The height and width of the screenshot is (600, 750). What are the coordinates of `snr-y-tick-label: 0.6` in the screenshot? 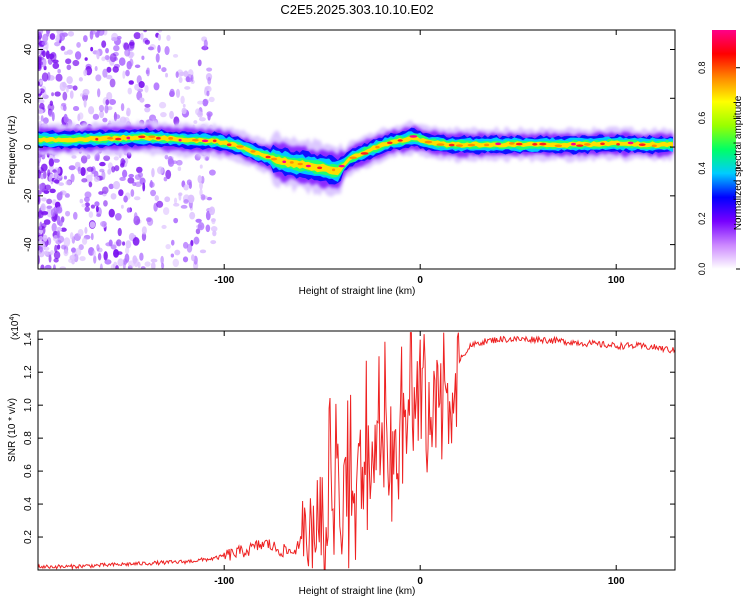 It's located at (28, 471).